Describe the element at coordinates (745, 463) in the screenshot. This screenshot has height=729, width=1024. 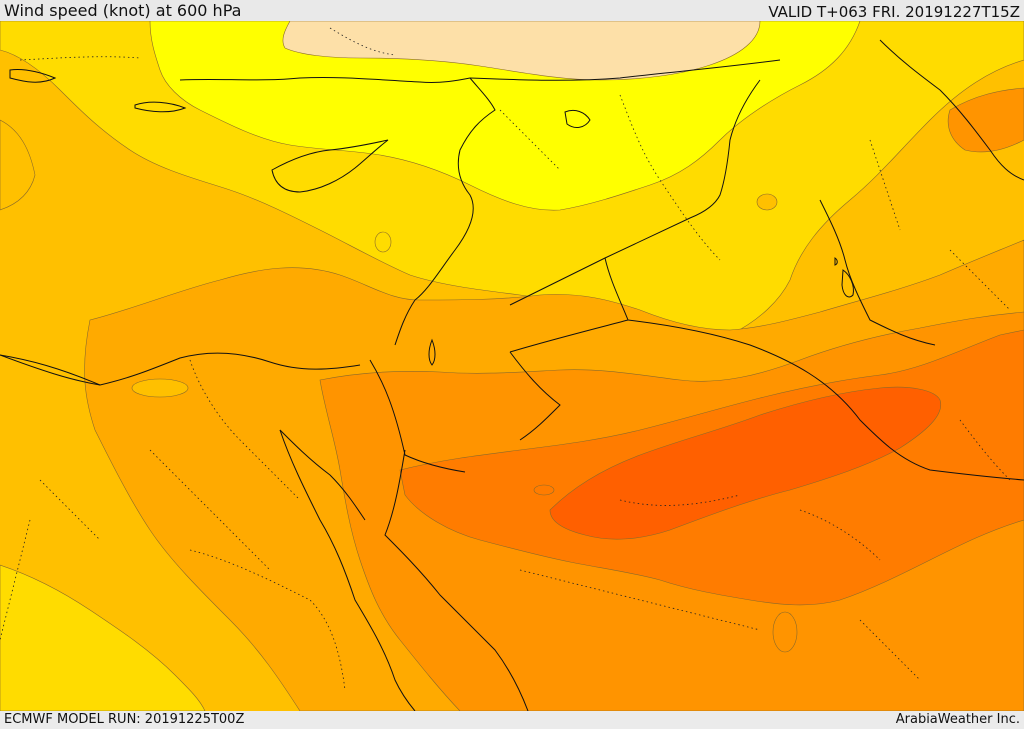
I see `contour-red-orange-core` at that location.